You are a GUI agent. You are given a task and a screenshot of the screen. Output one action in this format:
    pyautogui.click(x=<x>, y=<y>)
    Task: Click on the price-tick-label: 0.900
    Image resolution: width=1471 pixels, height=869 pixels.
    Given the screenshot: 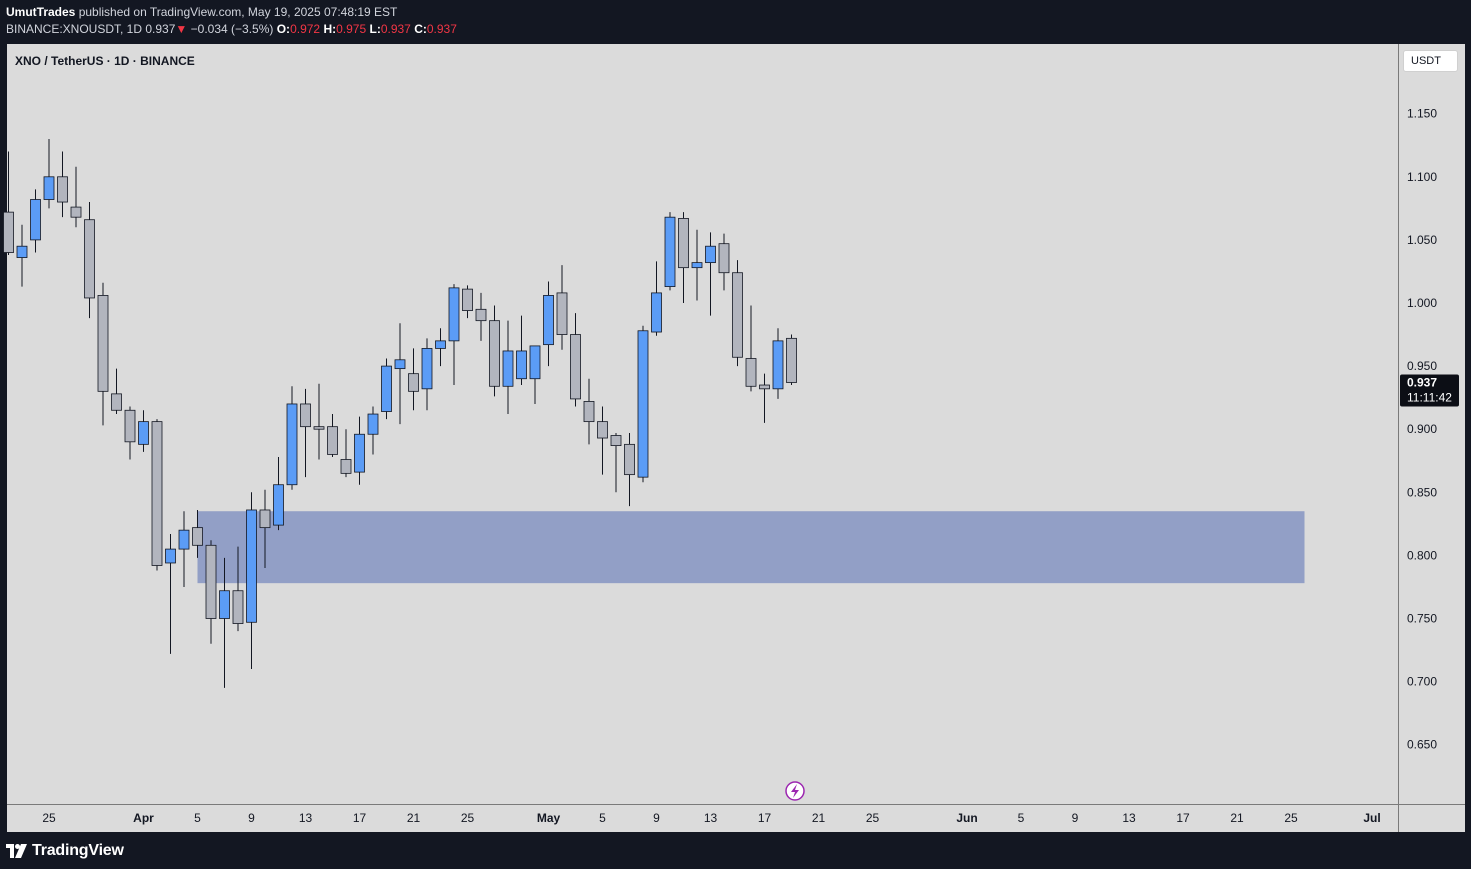 What is the action you would take?
    pyautogui.click(x=1422, y=429)
    